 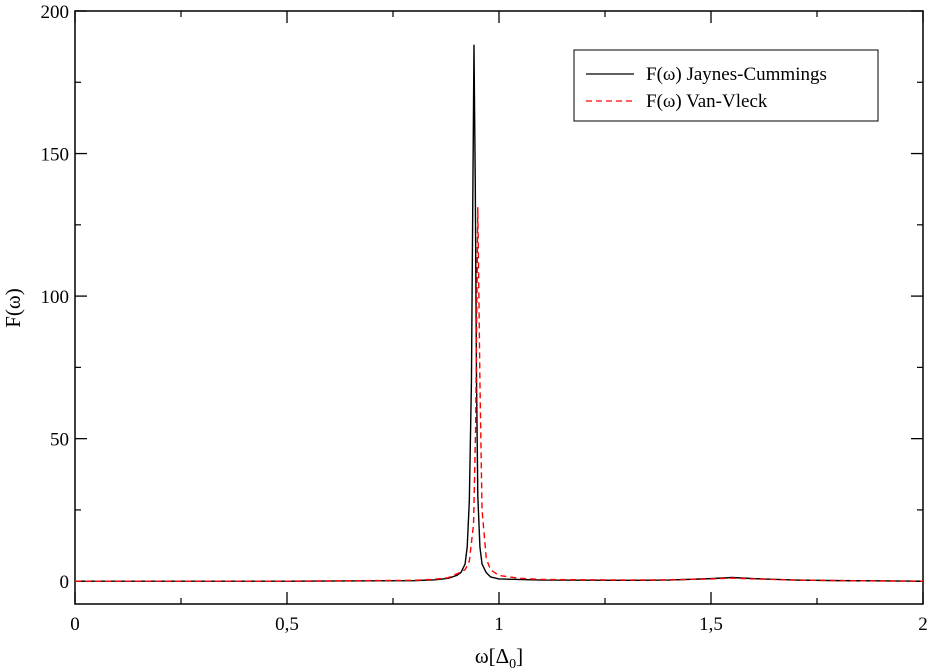 I want to click on y-tick-label: 100, so click(x=55, y=297).